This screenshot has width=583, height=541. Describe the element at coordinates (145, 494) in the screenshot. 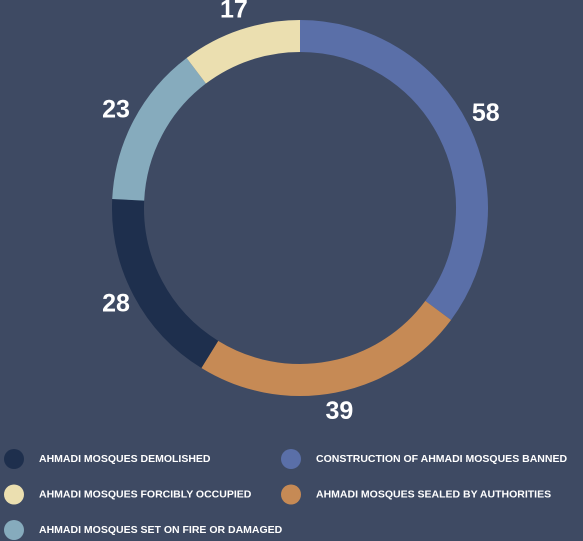

I see `legend-label: AHMADI MOSQUES FORCIBLY OCCUPIED` at that location.